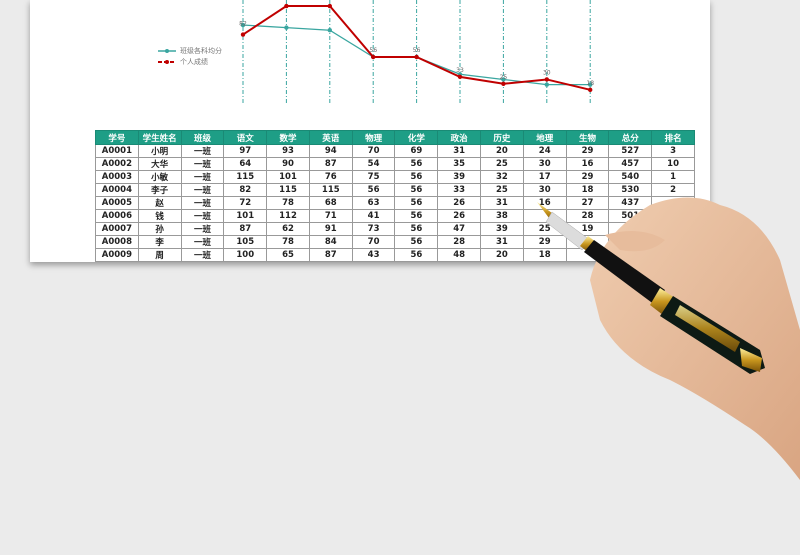  Describe the element at coordinates (117, 137) in the screenshot. I see `column-header: 学号` at that location.